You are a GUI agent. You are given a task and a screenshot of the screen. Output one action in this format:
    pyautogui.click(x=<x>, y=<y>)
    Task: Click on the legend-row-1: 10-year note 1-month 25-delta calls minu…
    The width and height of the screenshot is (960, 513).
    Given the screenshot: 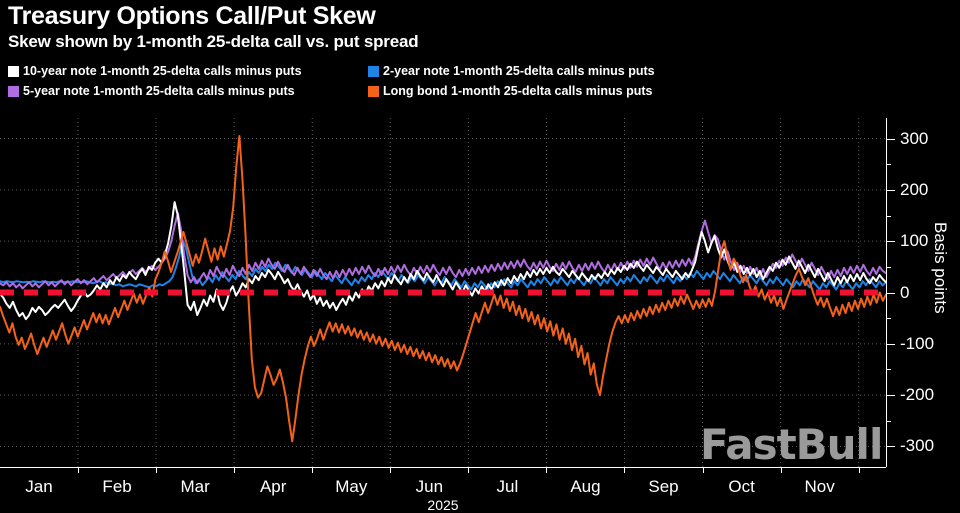 What is the action you would take?
    pyautogui.click(x=358, y=74)
    